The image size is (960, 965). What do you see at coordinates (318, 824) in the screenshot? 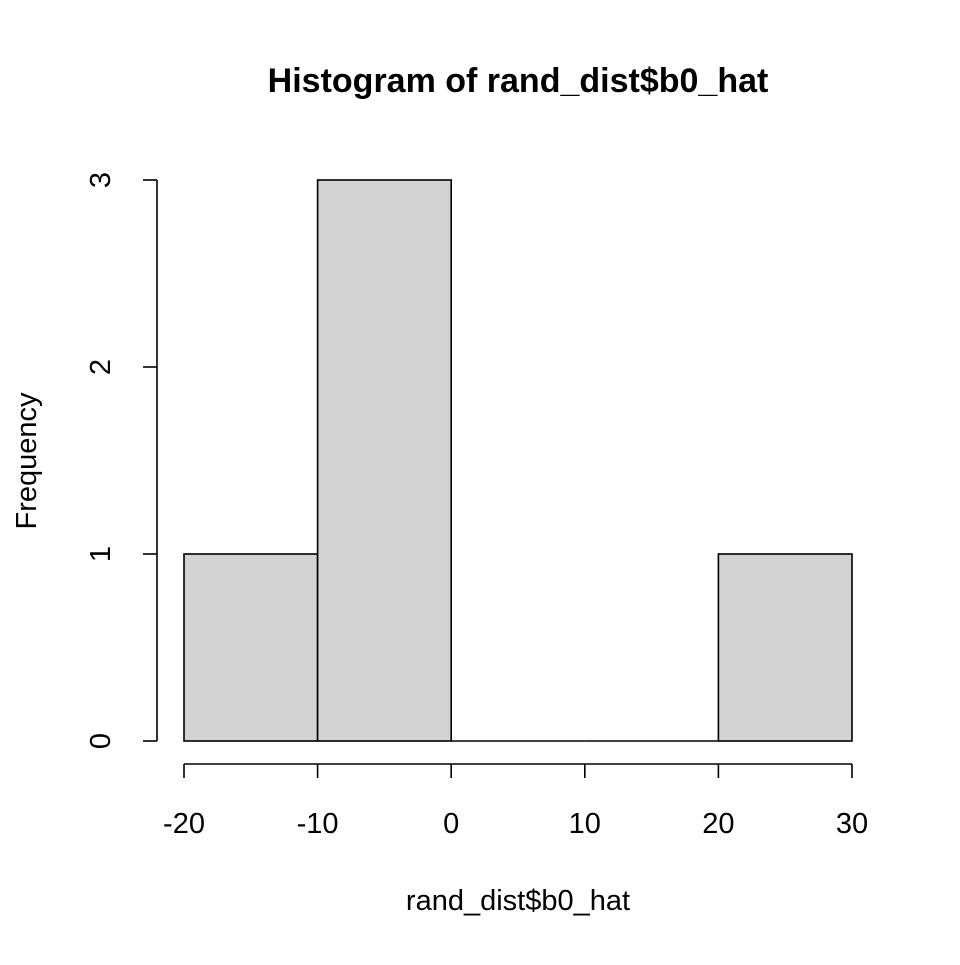
I see `x-tick-label: -10` at bounding box center [318, 824].